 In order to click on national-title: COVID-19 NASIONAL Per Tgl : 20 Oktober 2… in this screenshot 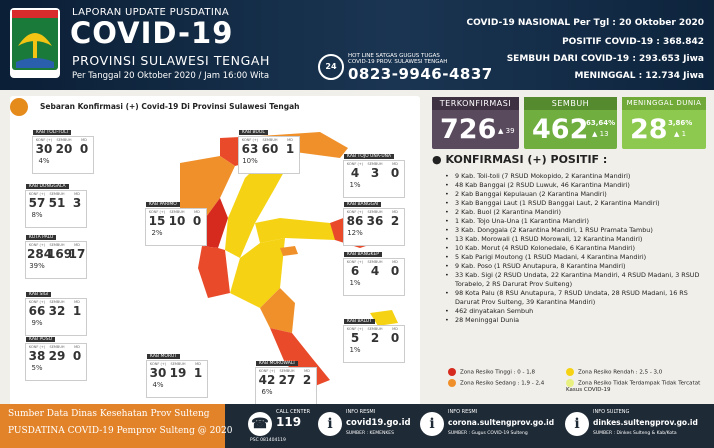, I will do `click(585, 23)`.